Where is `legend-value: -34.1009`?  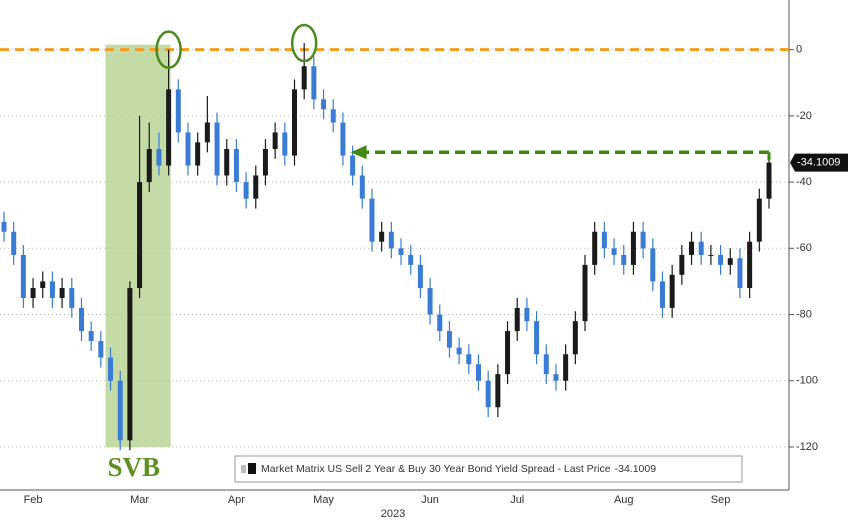
legend-value: -34.1009 is located at coordinates (636, 469).